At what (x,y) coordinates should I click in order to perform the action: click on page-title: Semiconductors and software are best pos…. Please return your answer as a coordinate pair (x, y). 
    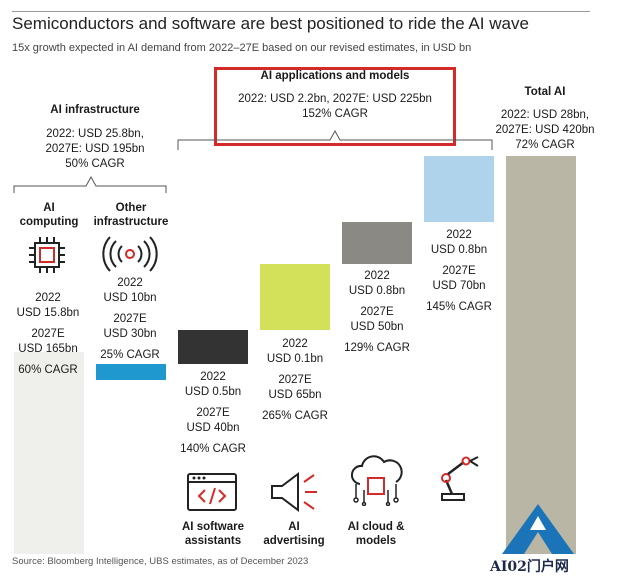
    Looking at the image, I should click on (270, 23).